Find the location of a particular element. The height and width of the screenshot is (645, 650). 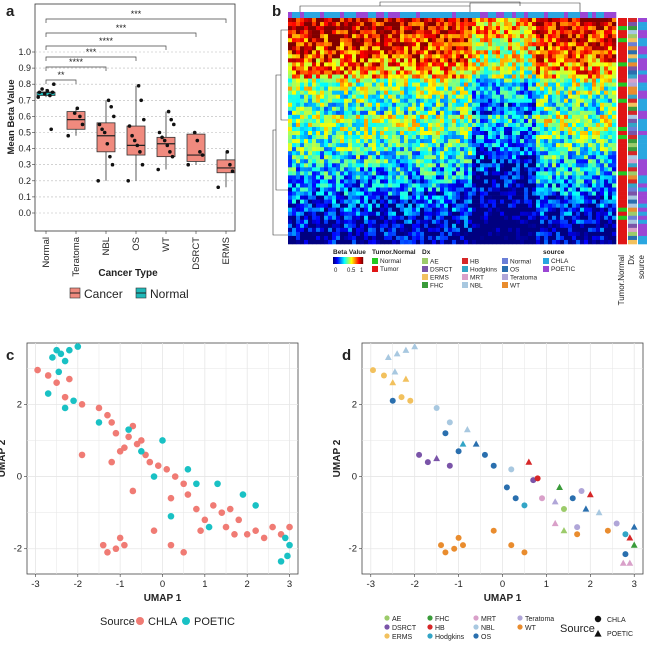

y-tick-label: 0.4 is located at coordinates (24, 149).